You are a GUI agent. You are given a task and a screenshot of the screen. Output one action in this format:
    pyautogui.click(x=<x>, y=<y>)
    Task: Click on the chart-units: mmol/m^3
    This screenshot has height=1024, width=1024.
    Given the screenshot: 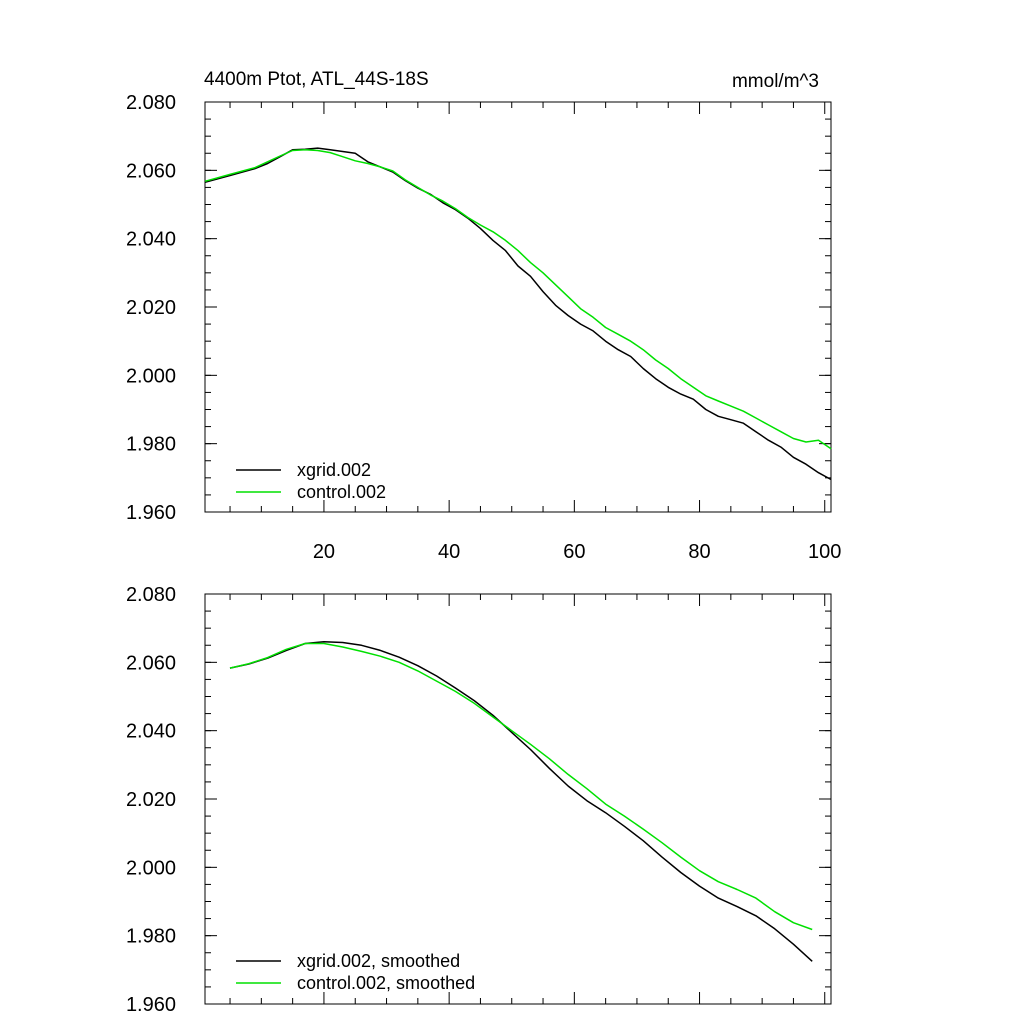 What is the action you would take?
    pyautogui.click(x=775, y=81)
    